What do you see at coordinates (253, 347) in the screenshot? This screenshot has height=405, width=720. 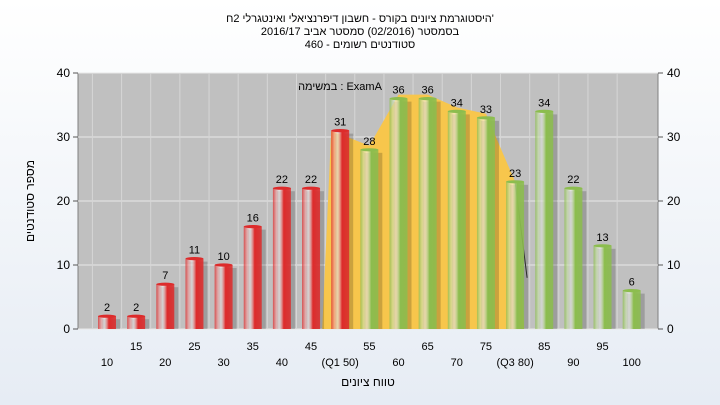 I see `x-tick-label: 35` at bounding box center [253, 347].